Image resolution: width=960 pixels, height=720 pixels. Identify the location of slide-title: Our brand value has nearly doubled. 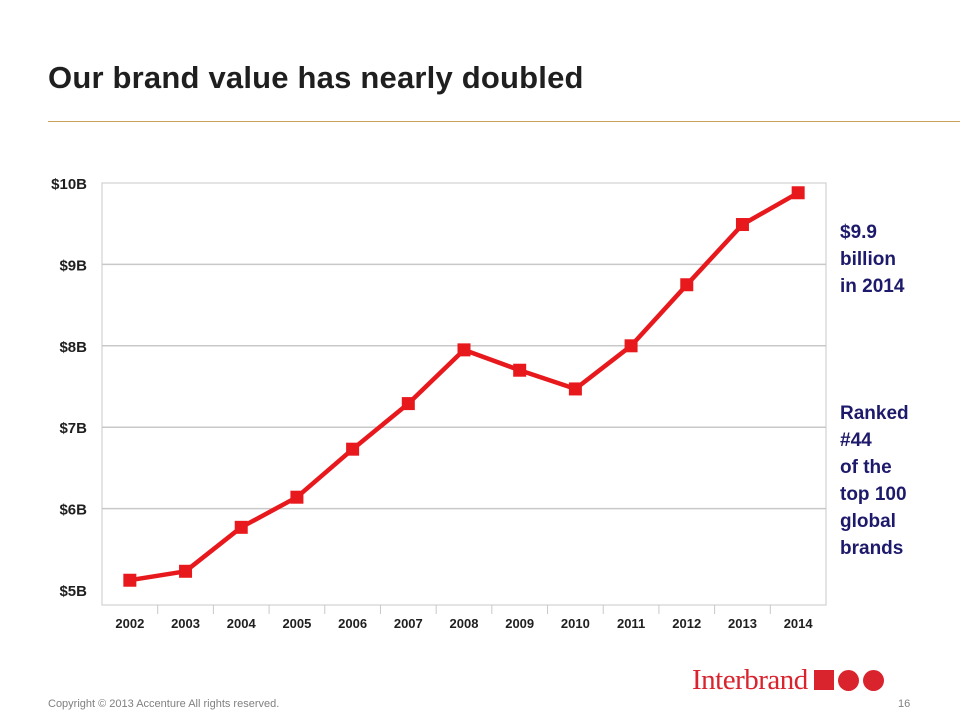
(316, 77).